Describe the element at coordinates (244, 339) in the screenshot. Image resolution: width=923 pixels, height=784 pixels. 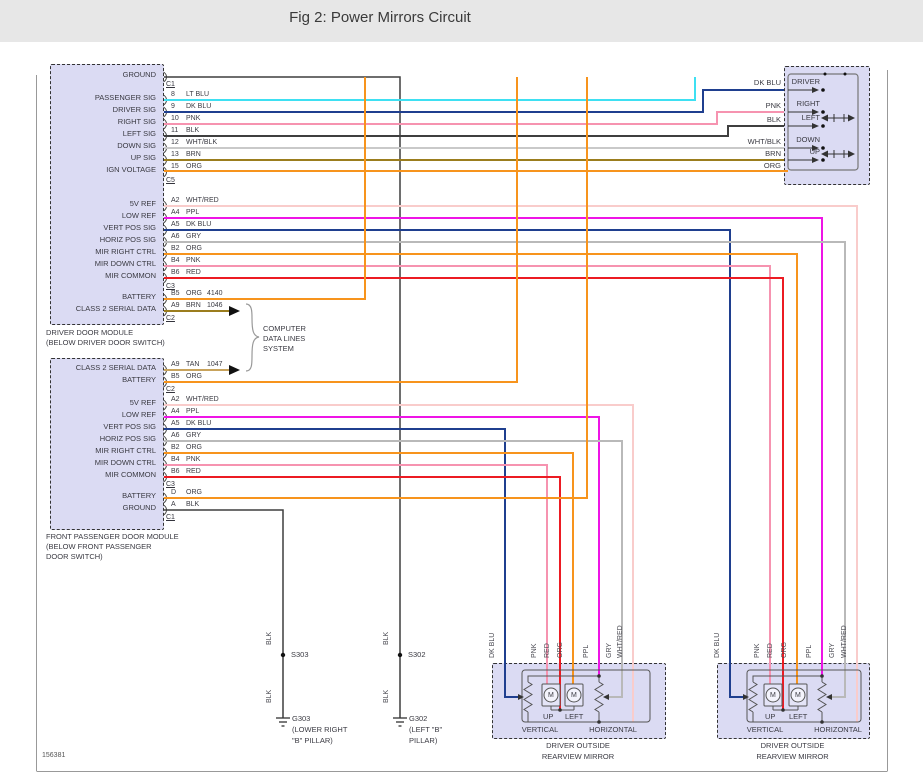
I see `computer-data-lines-group` at that location.